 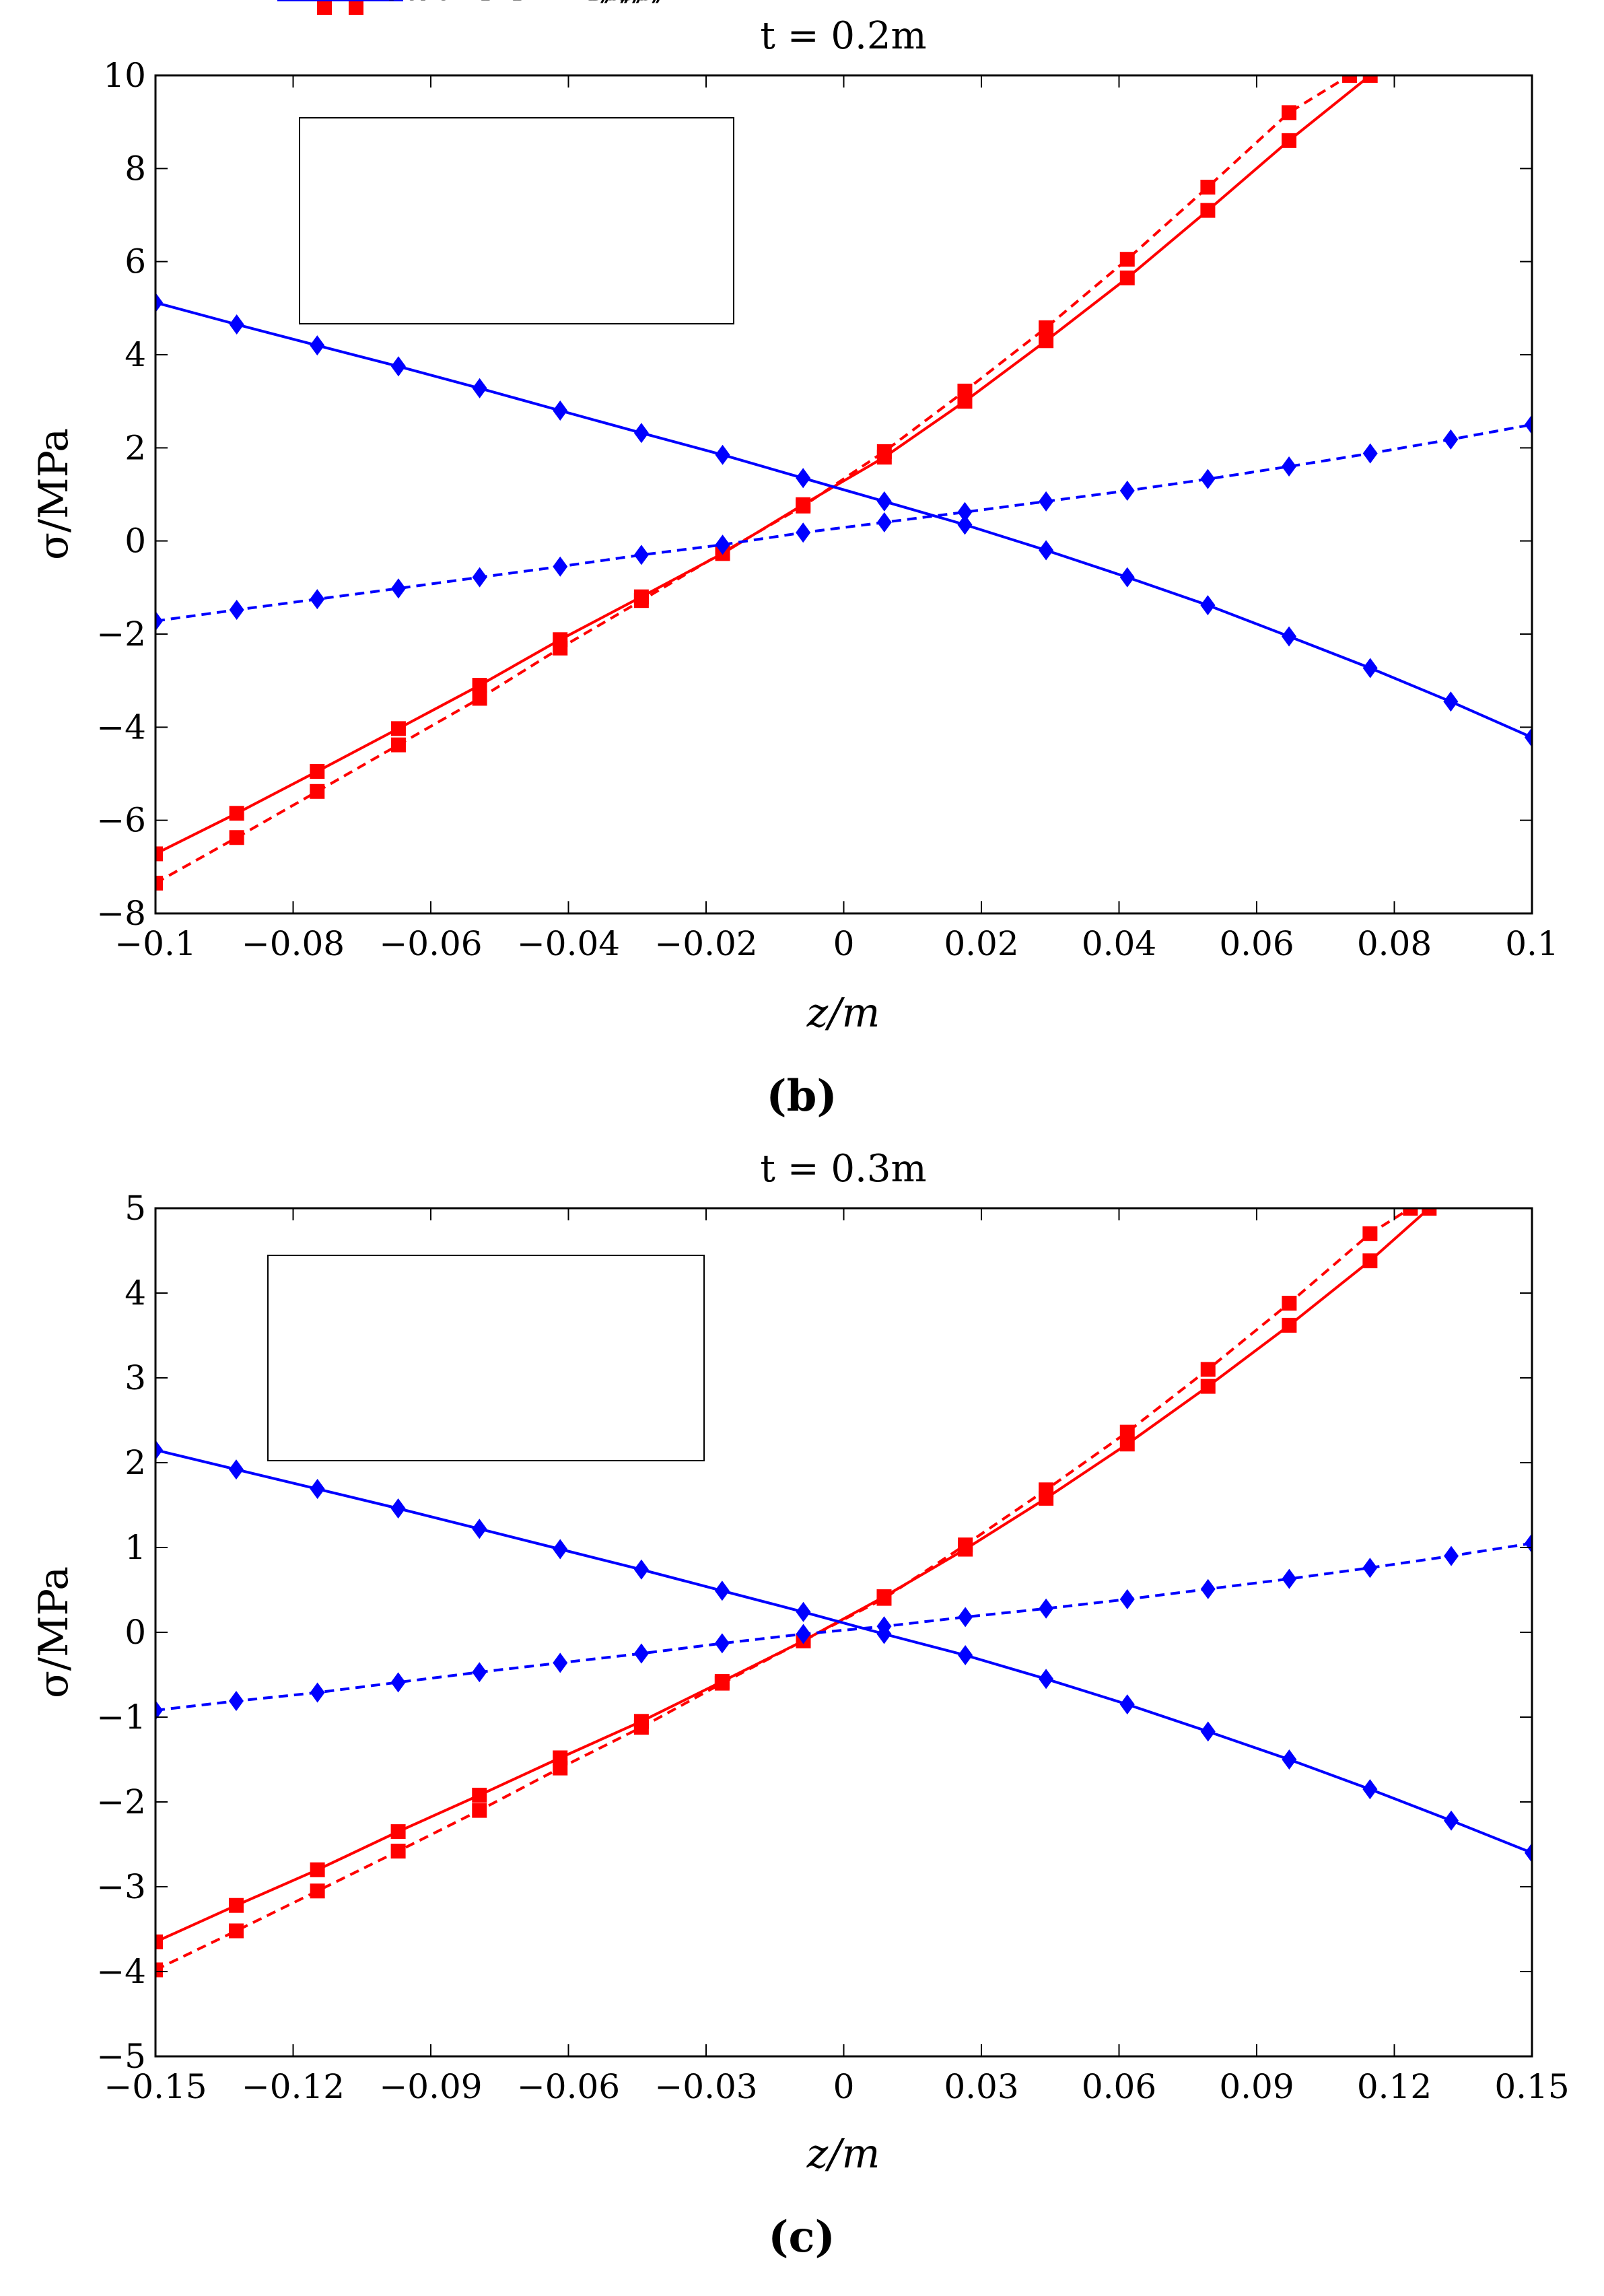 I want to click on chart-b-x-axis-label: z/m, so click(x=843, y=1013).